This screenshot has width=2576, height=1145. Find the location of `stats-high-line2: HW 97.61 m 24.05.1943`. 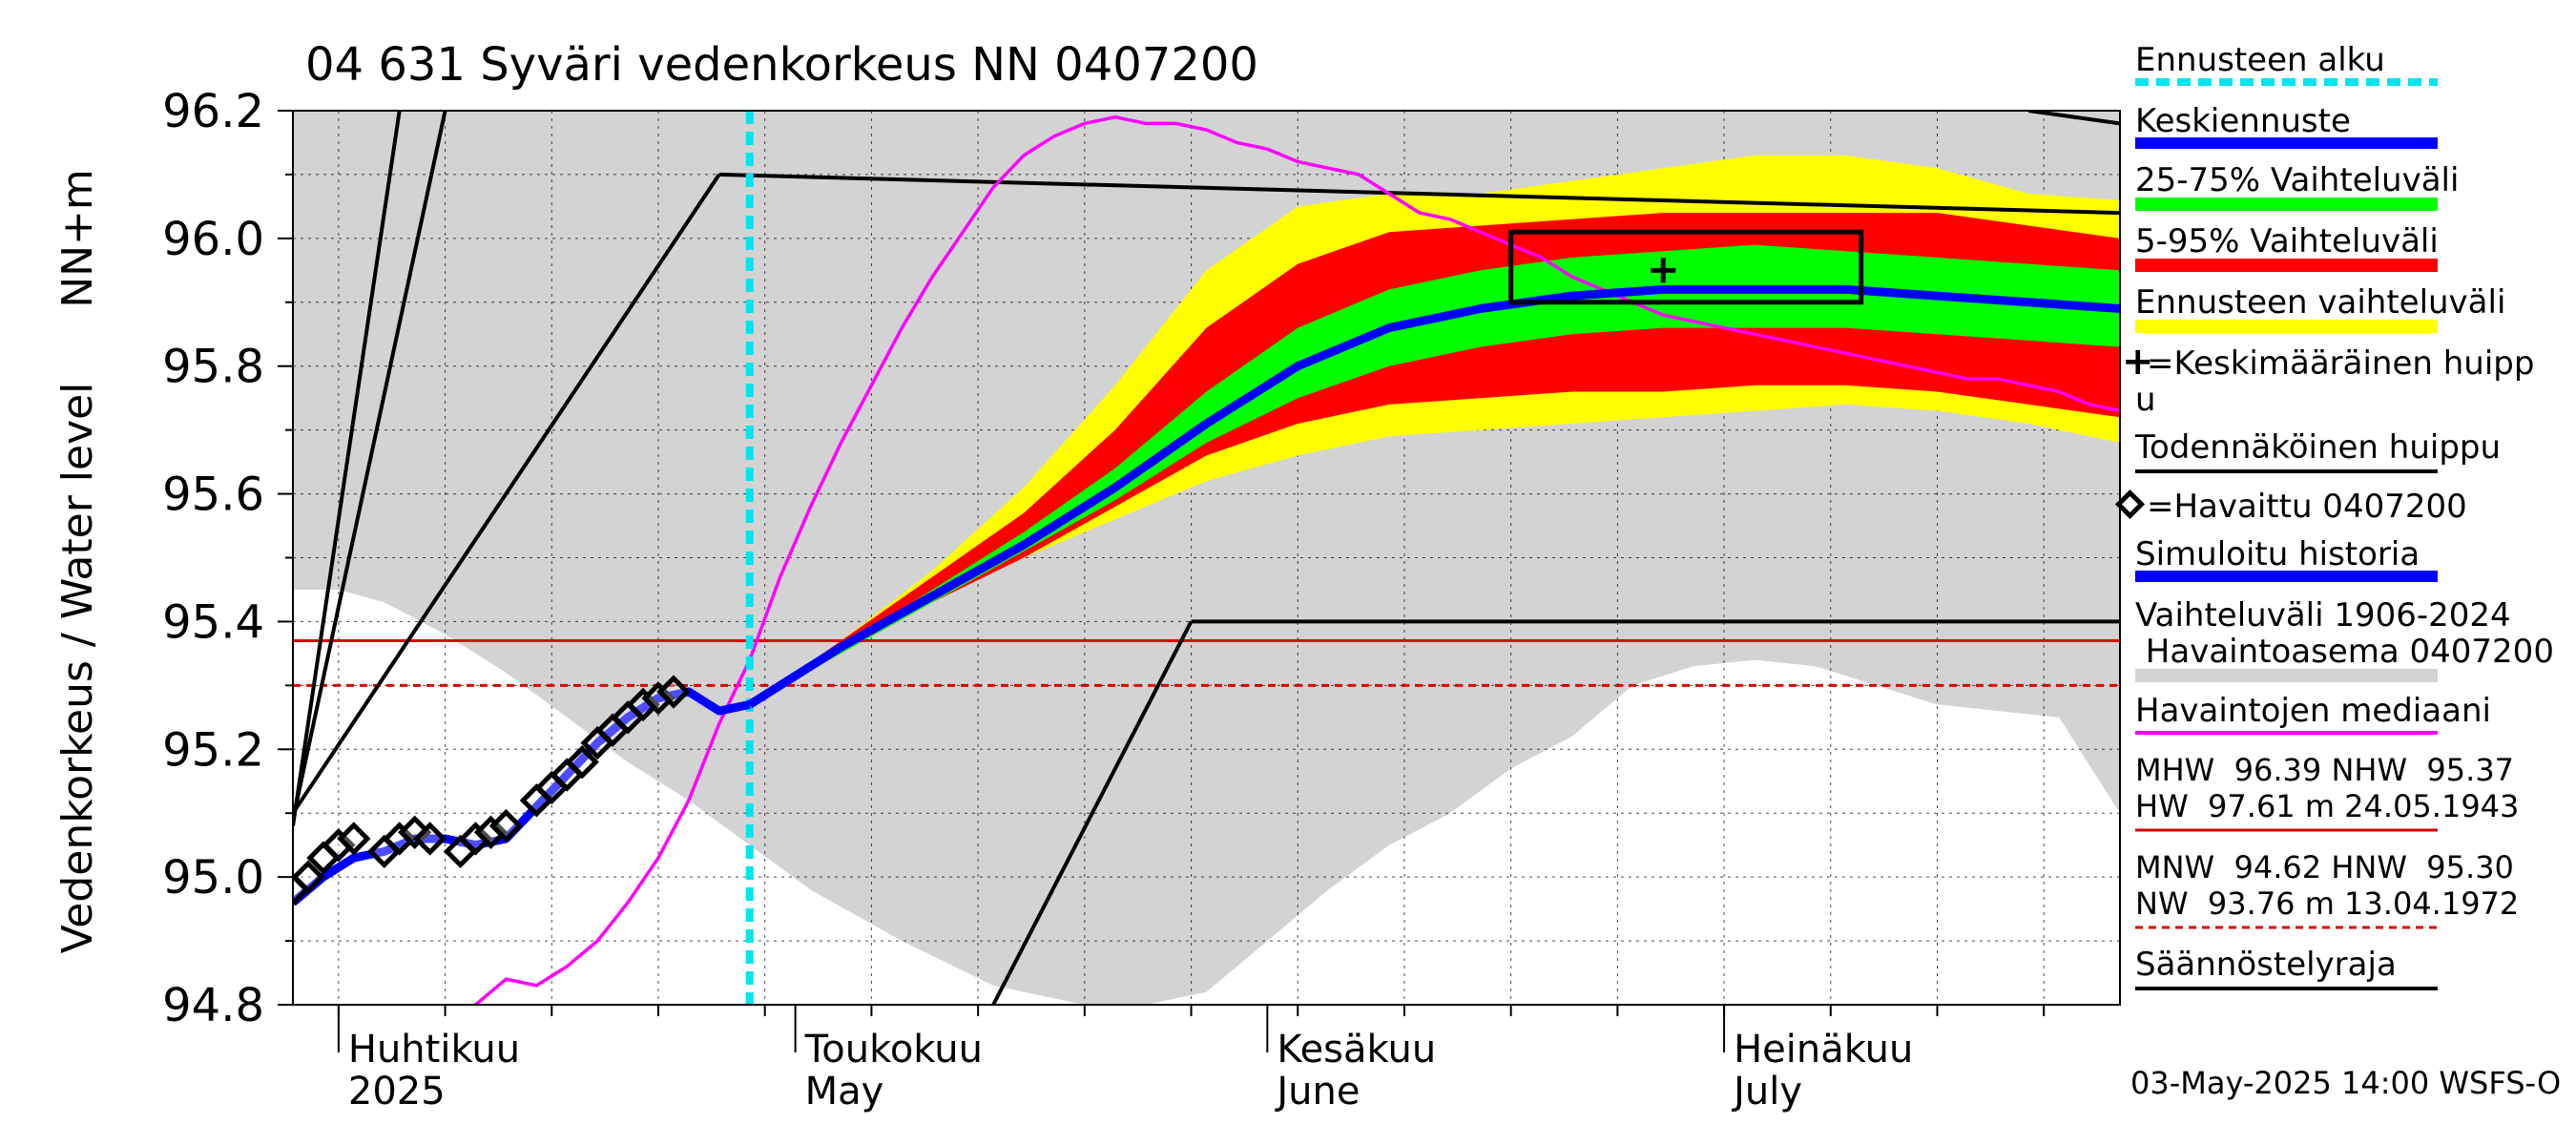

stats-high-line2: HW 97.61 m 24.05.1943 is located at coordinates (2327, 806).